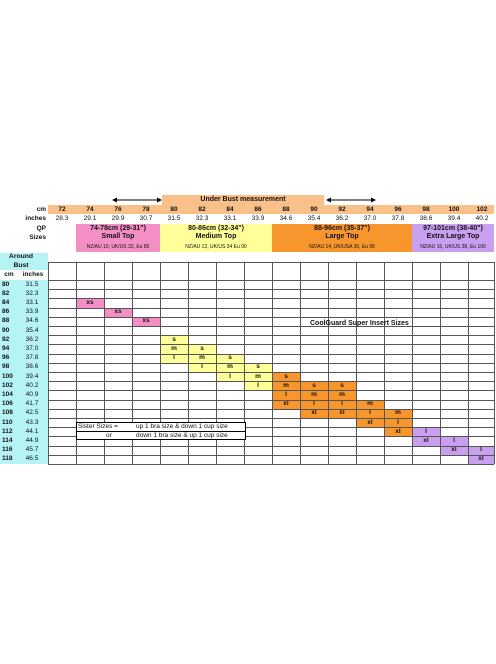 The width and height of the screenshot is (496, 664). What do you see at coordinates (146, 218) in the screenshot?
I see `inches-column-header: 30.7` at bounding box center [146, 218].